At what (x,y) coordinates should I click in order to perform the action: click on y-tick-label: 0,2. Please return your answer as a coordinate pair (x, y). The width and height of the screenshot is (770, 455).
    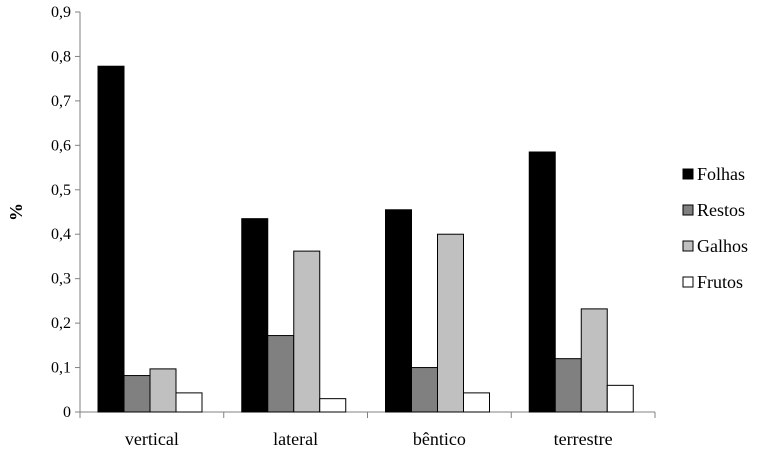
    Looking at the image, I should click on (61, 323).